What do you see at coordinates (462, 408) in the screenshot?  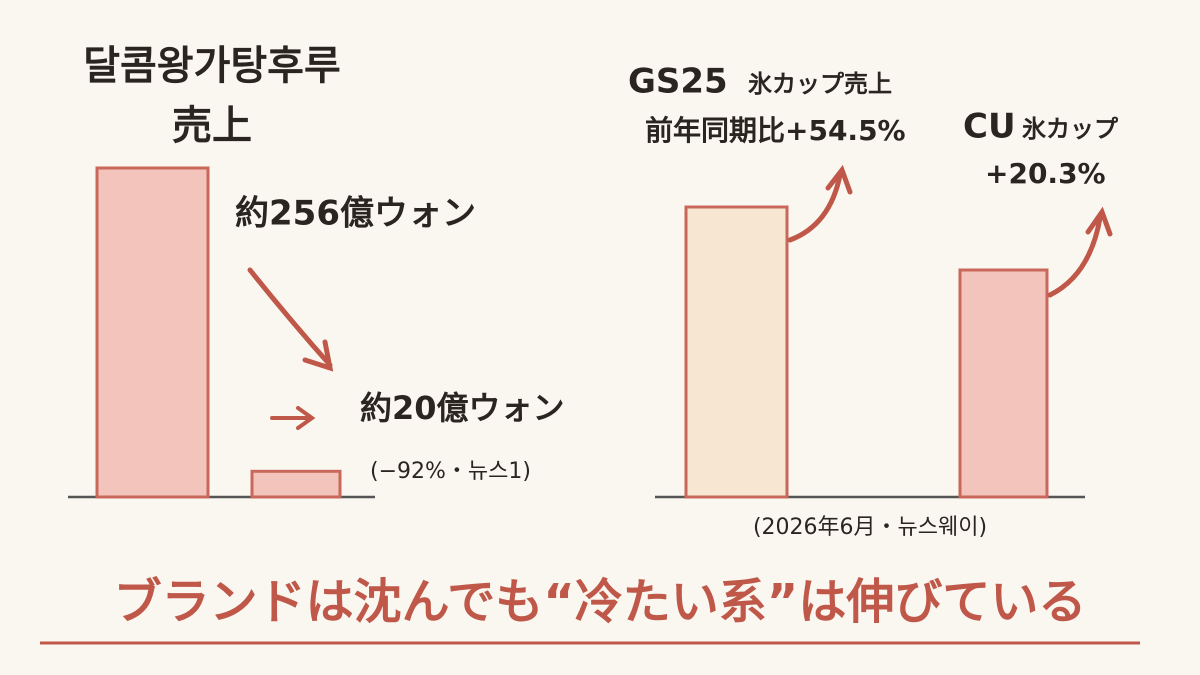 I see `value-label: 約20億ウォン` at bounding box center [462, 408].